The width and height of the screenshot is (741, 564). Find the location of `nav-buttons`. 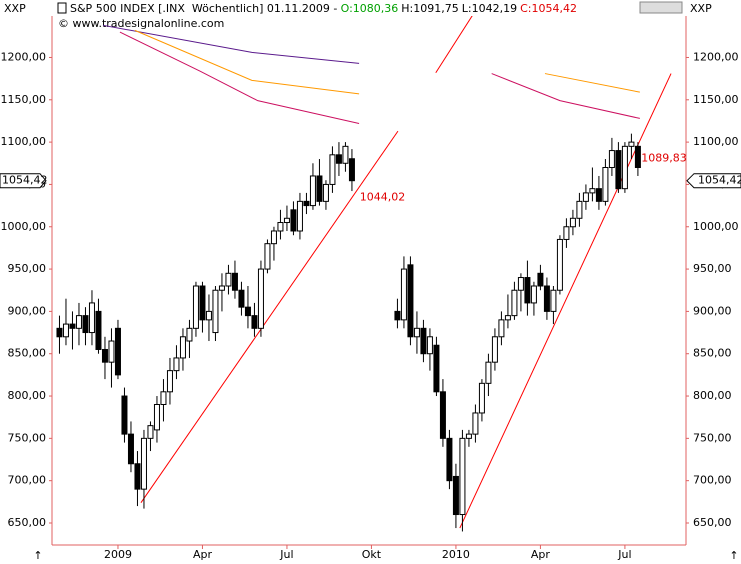

nav-buttons is located at coordinates (661, 7).